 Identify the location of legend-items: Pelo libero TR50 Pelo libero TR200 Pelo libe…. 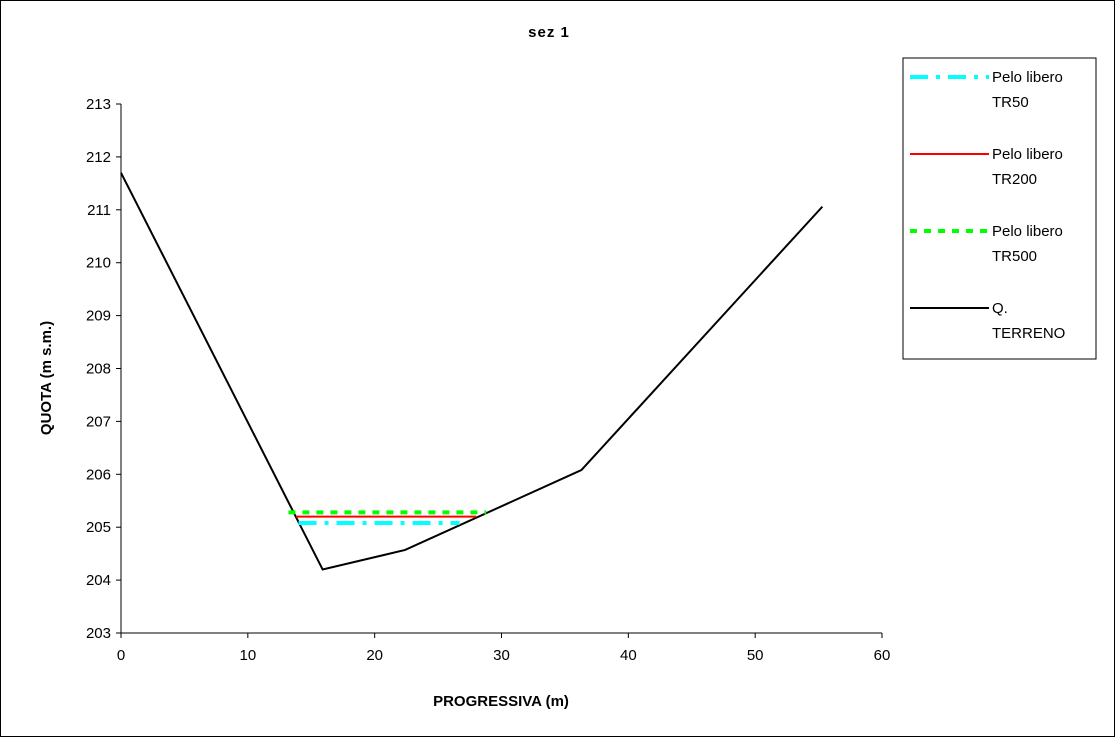
(987, 205).